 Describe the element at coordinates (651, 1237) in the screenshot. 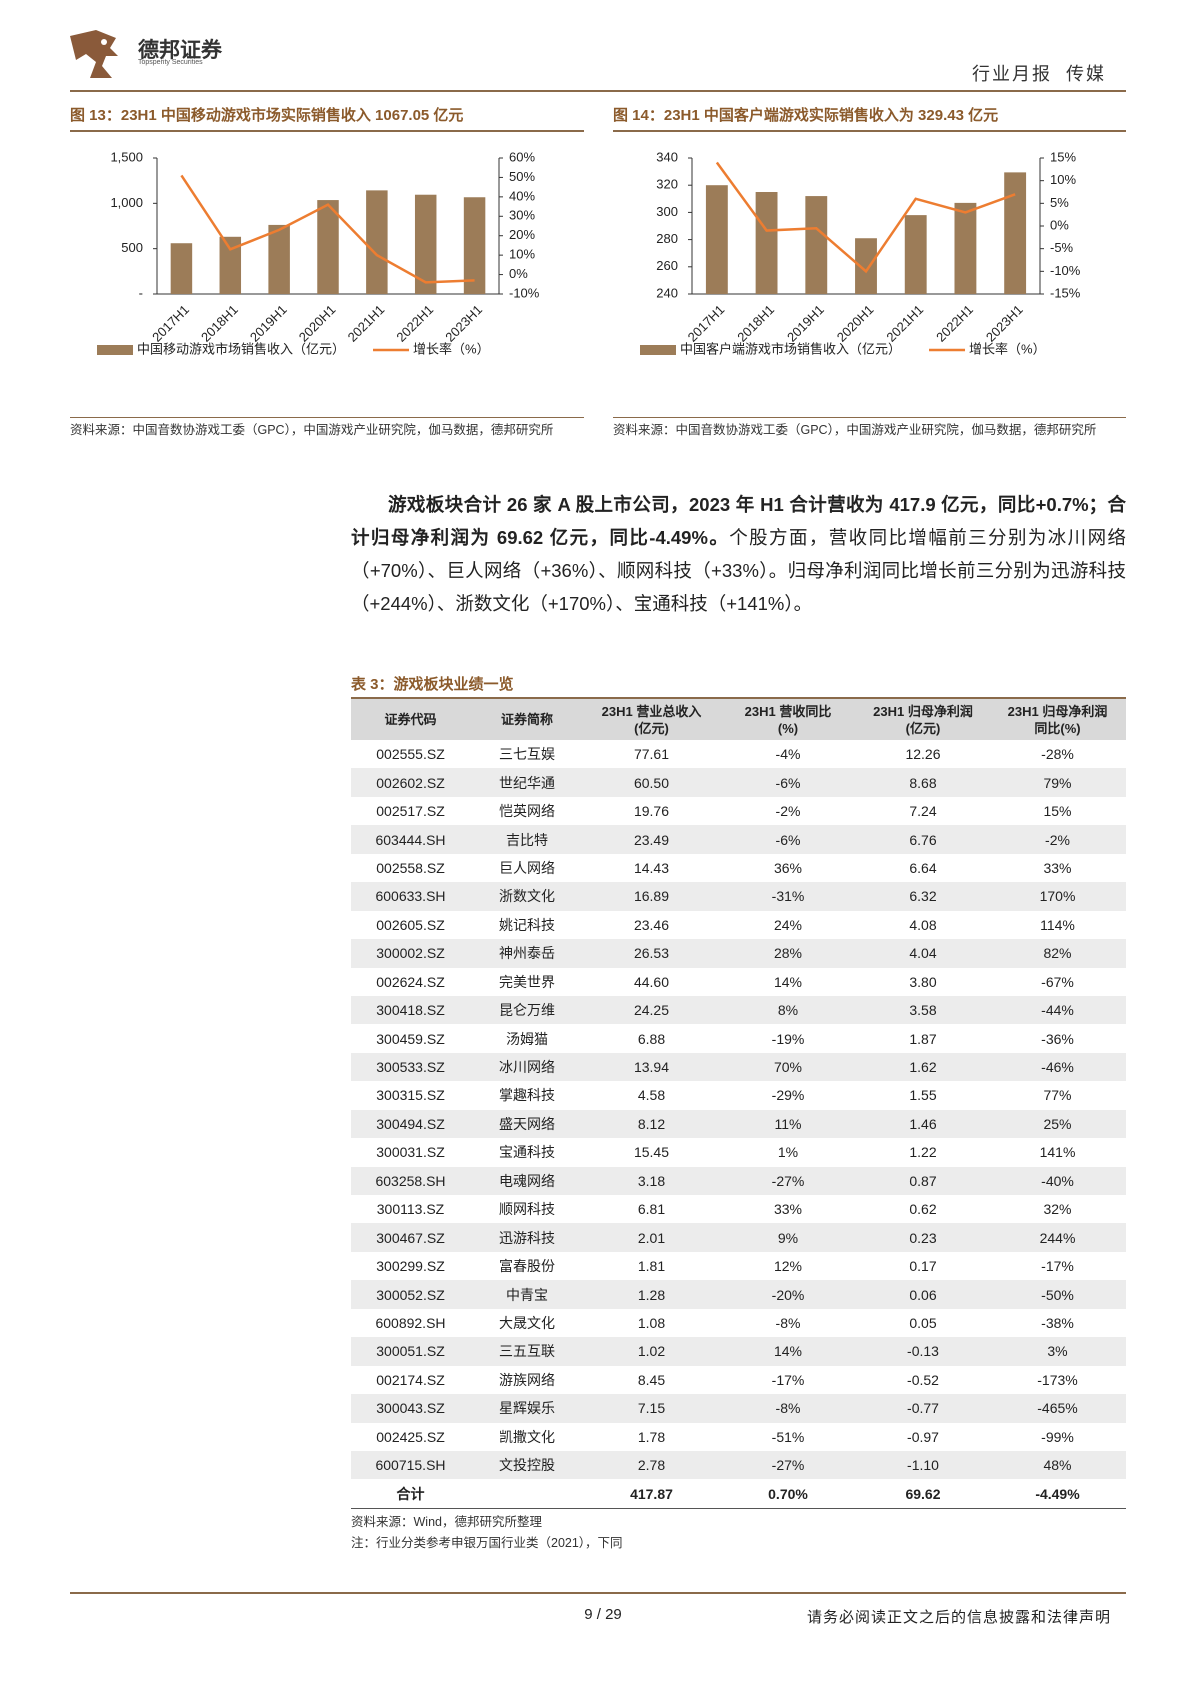

I see `table-cell: 2.01` at that location.